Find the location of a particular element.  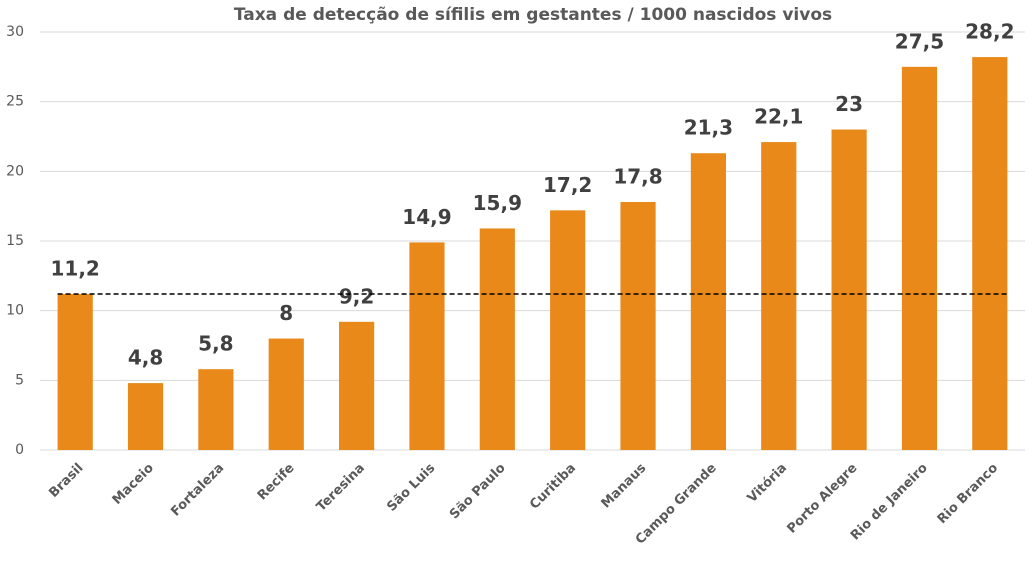

y-tick-label: 5 is located at coordinates (19, 380).